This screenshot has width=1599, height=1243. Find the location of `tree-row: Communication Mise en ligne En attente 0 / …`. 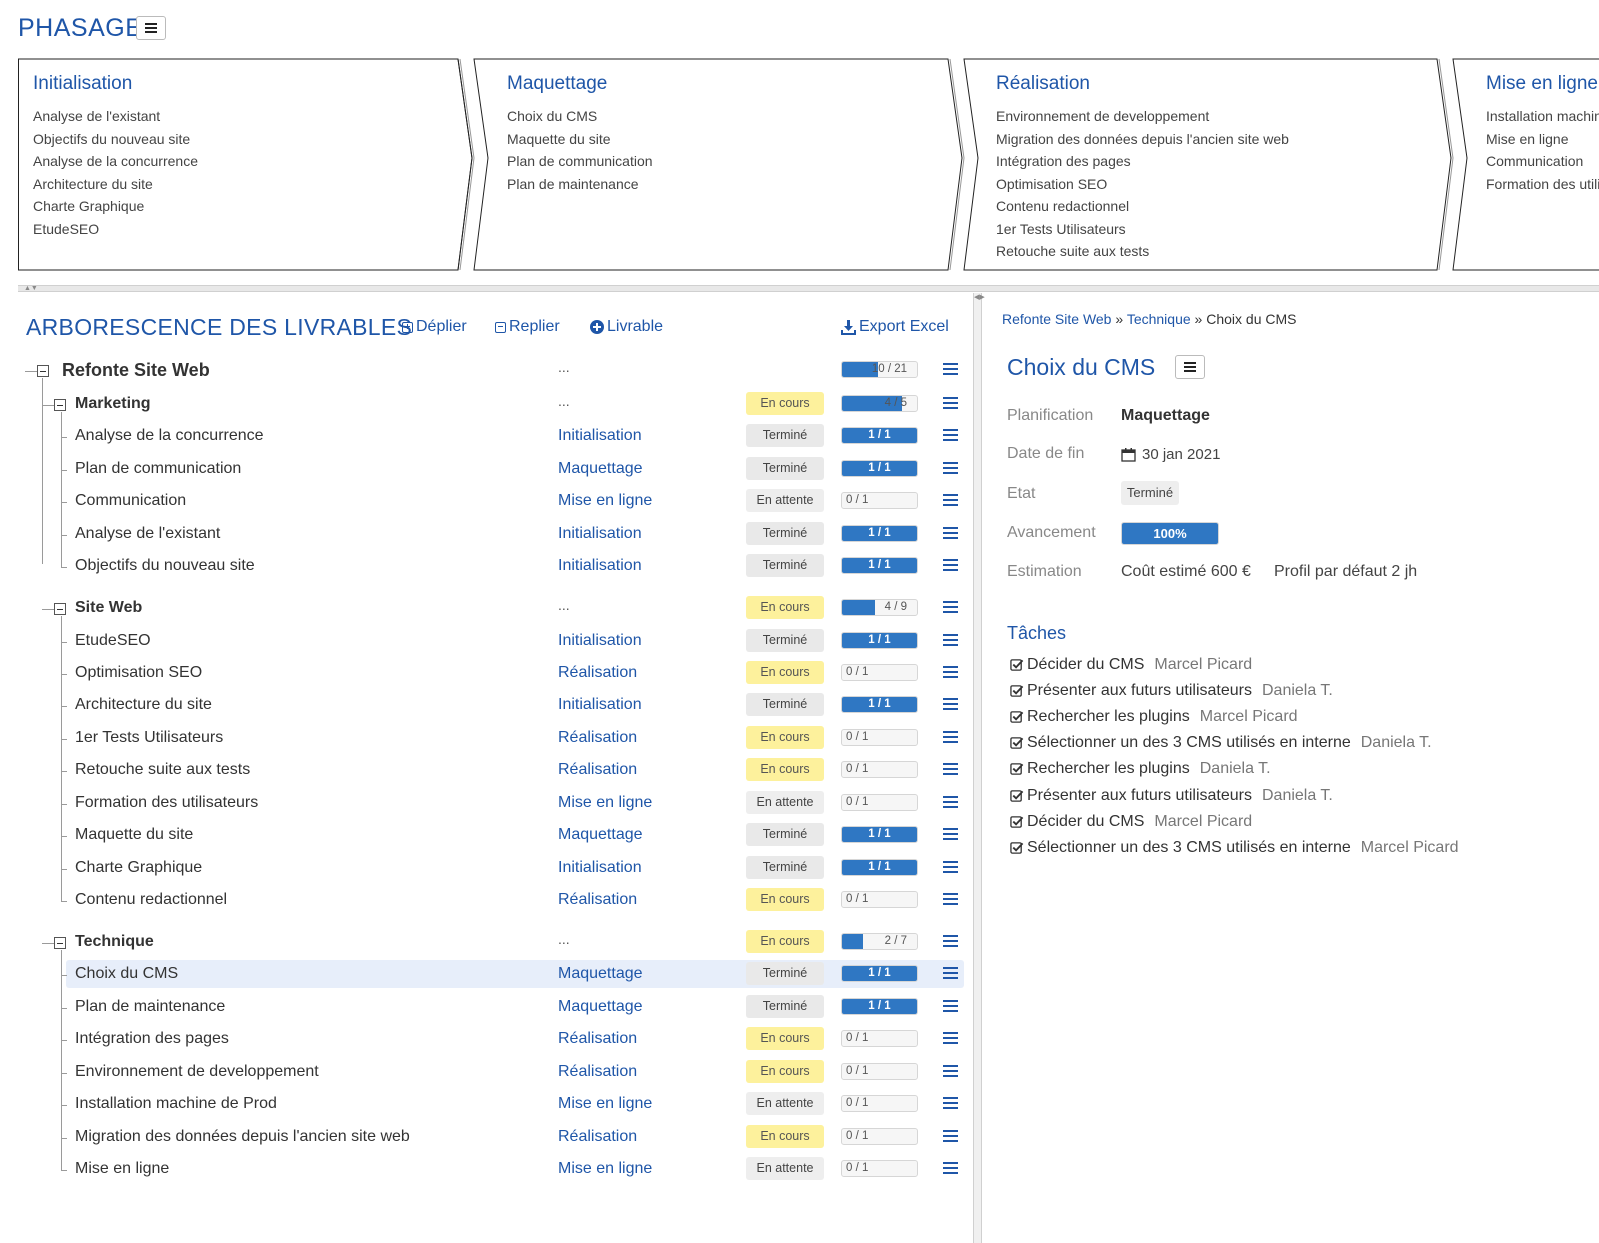

tree-row: Communication Mise en ligne En attente 0 / … is located at coordinates (486, 502).